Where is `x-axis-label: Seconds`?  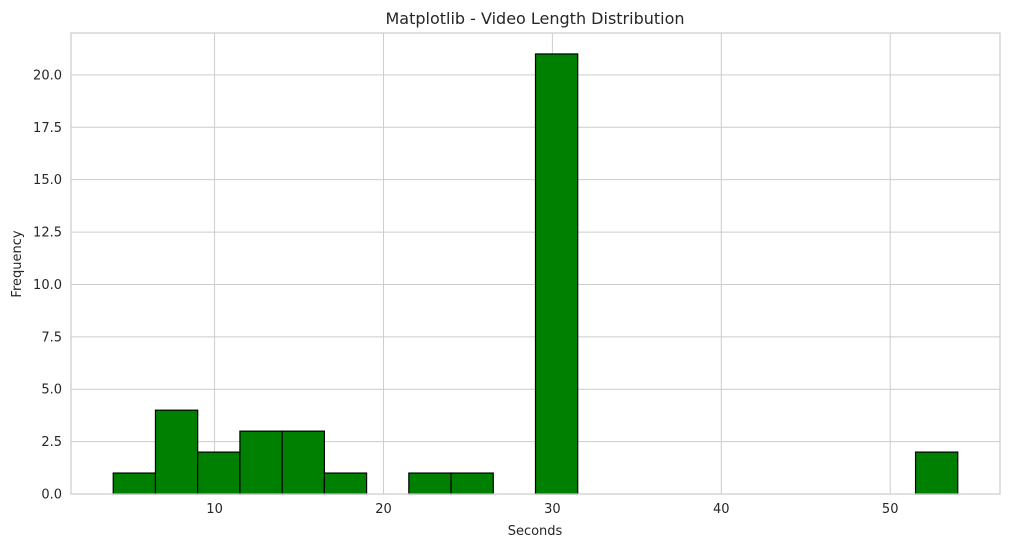
x-axis-label: Seconds is located at coordinates (535, 531).